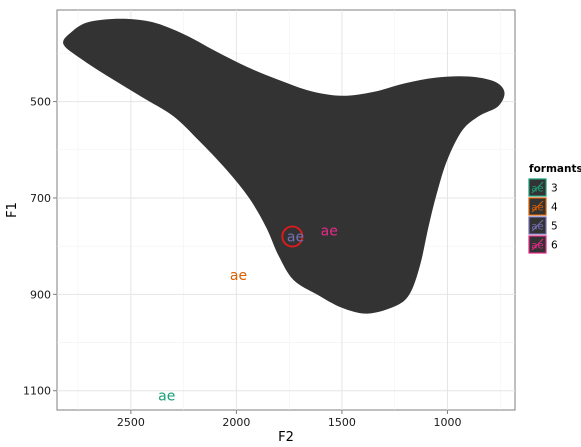 Image resolution: width=581 pixels, height=447 pixels. What do you see at coordinates (286, 437) in the screenshot?
I see `x-axis-title: F2` at bounding box center [286, 437].